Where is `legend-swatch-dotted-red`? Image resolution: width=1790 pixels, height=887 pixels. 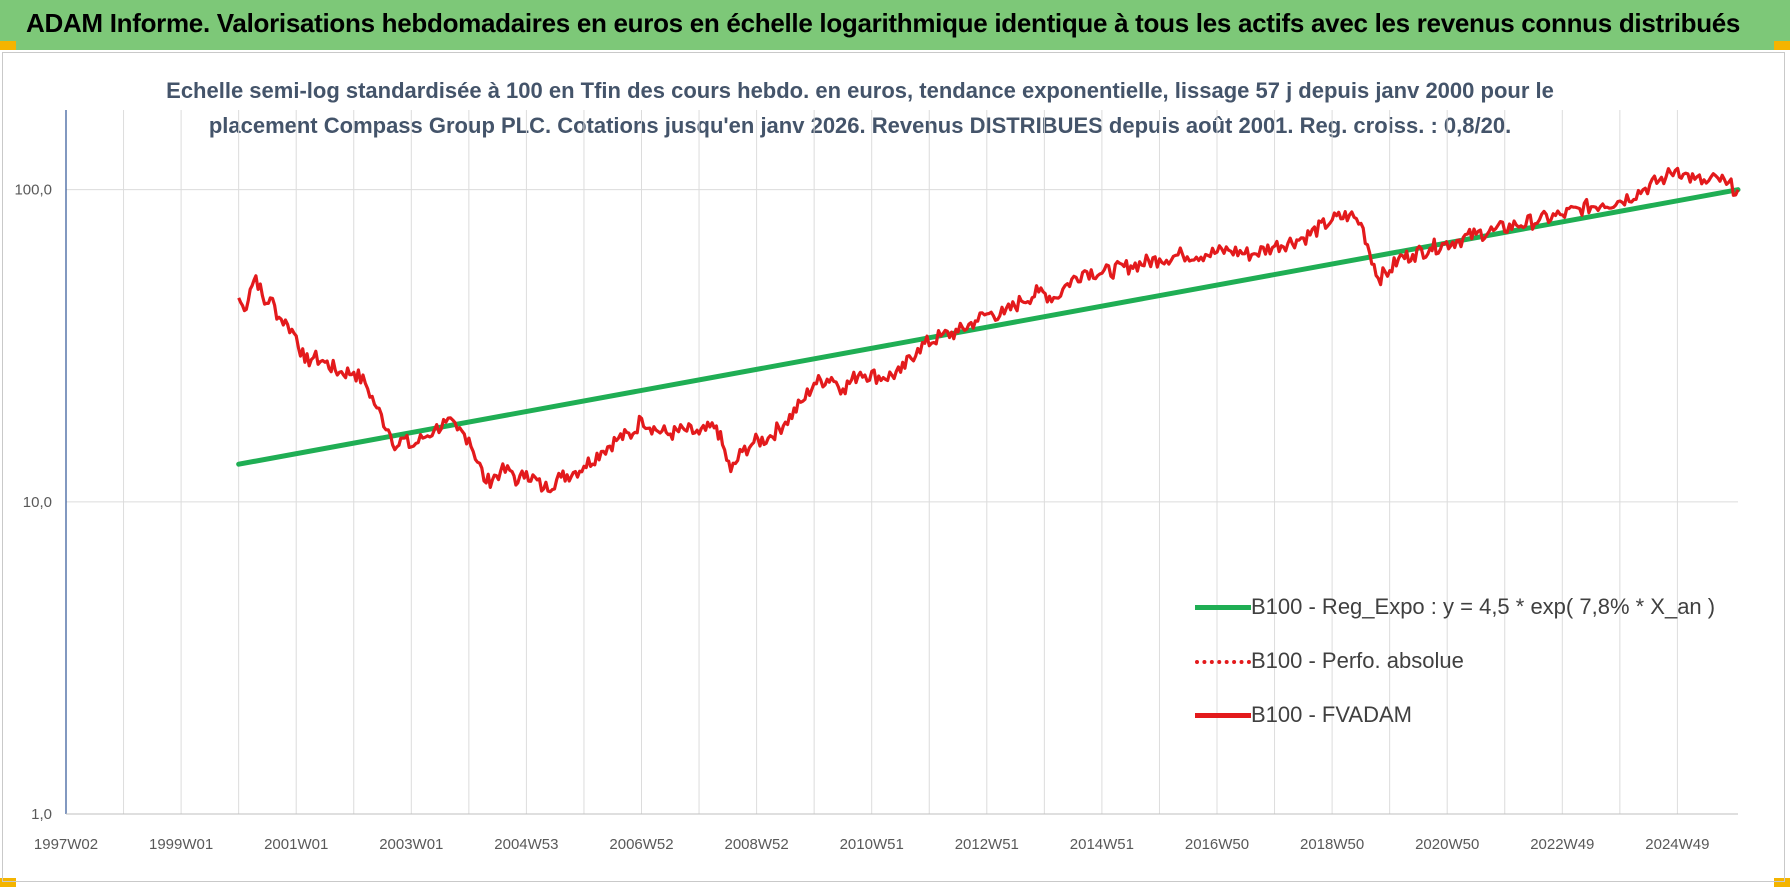
legend-swatch-dotted-red is located at coordinates (1223, 662).